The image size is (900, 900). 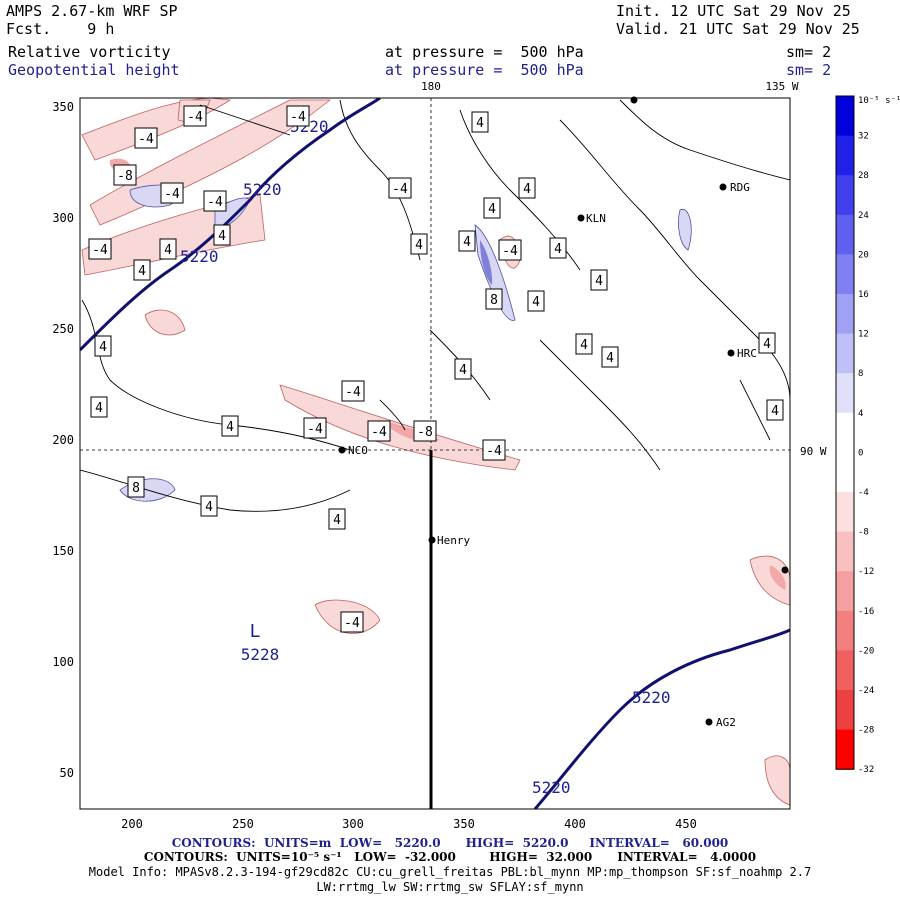 I want to click on y-tick-label: 200, so click(x=63, y=440).